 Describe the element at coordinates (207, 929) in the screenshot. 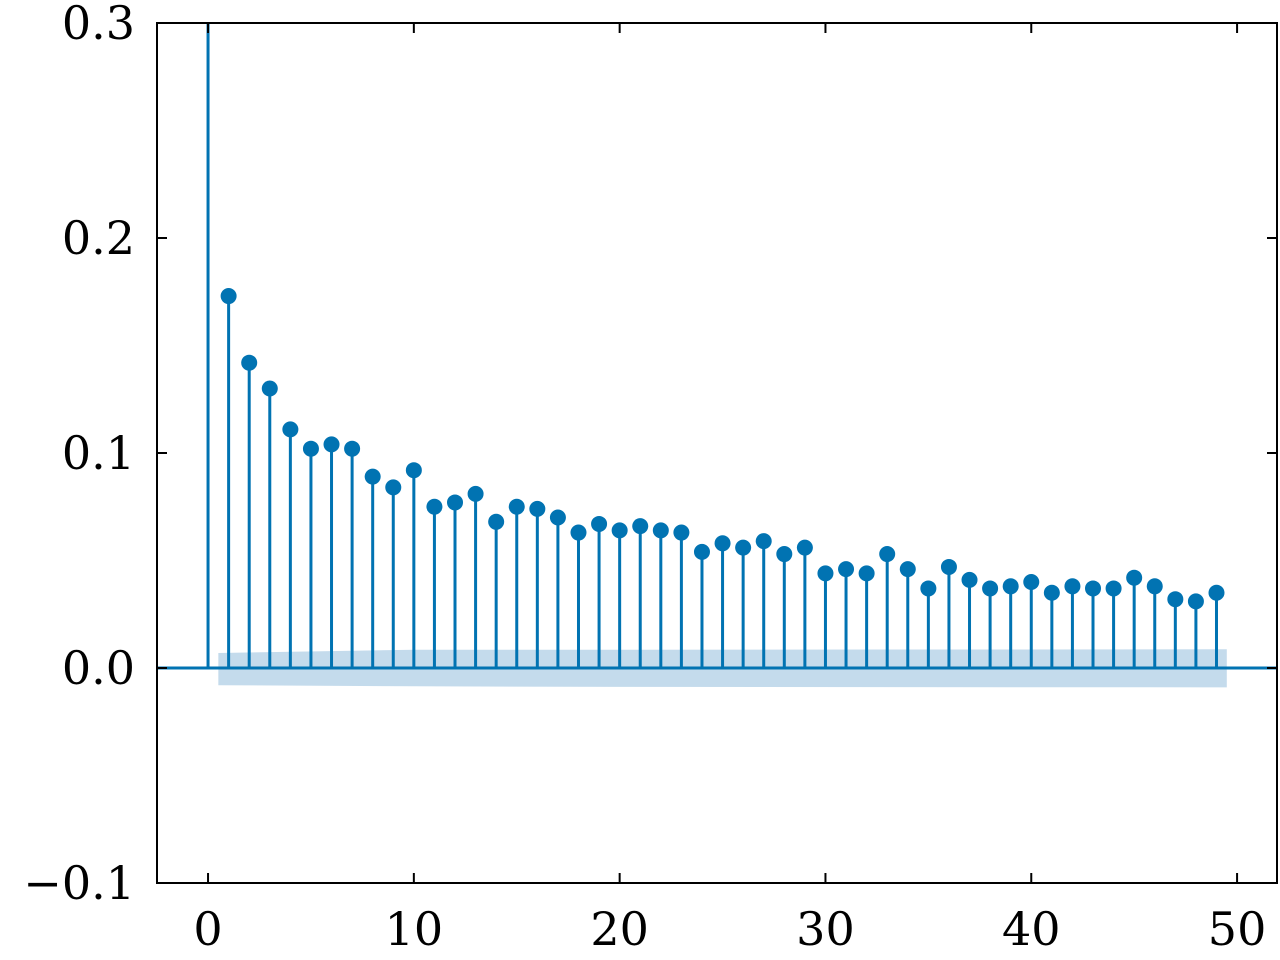

I see `x-tick-label: 0` at that location.